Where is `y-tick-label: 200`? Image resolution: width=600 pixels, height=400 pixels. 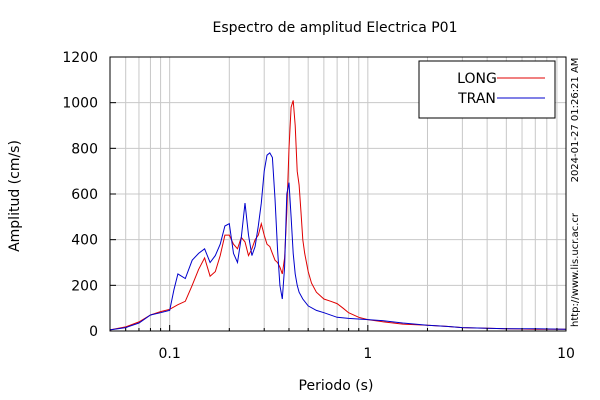
y-tick-label: 200 is located at coordinates (84, 286).